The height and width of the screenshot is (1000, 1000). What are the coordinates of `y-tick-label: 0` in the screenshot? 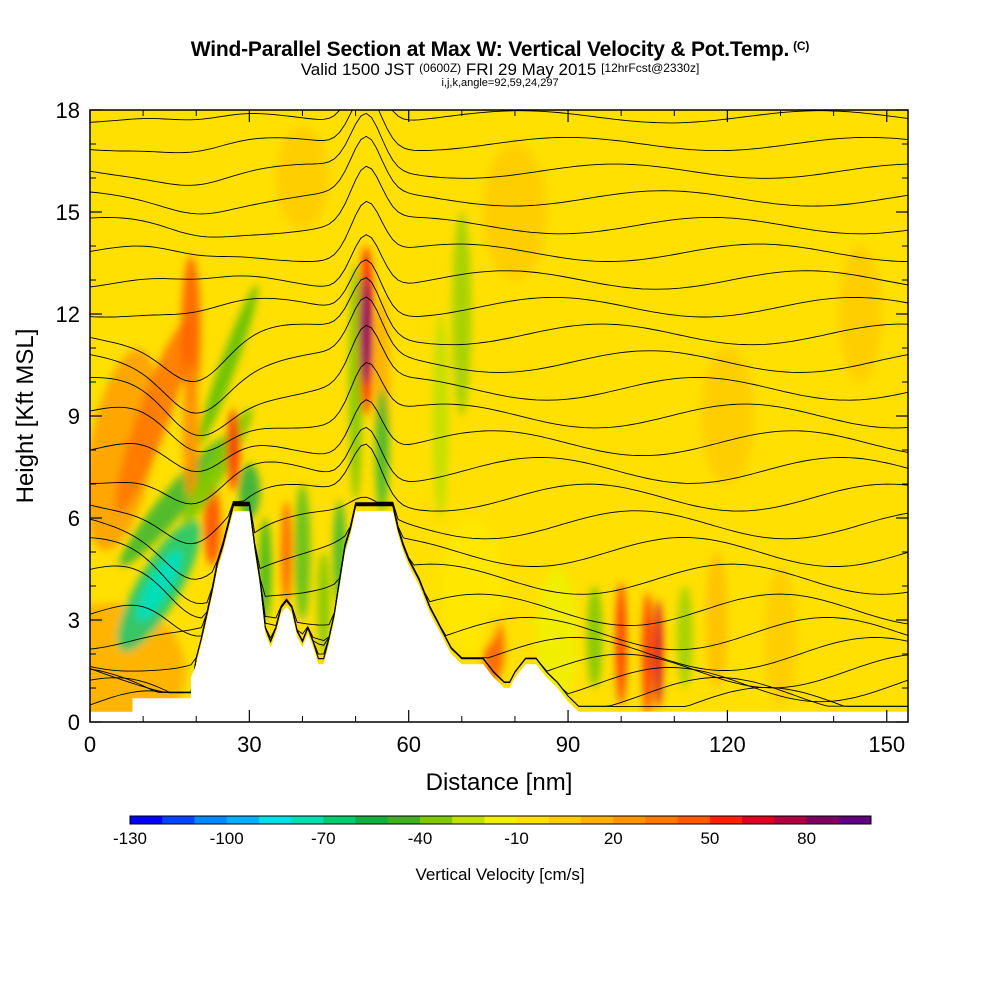 It's located at (74, 722).